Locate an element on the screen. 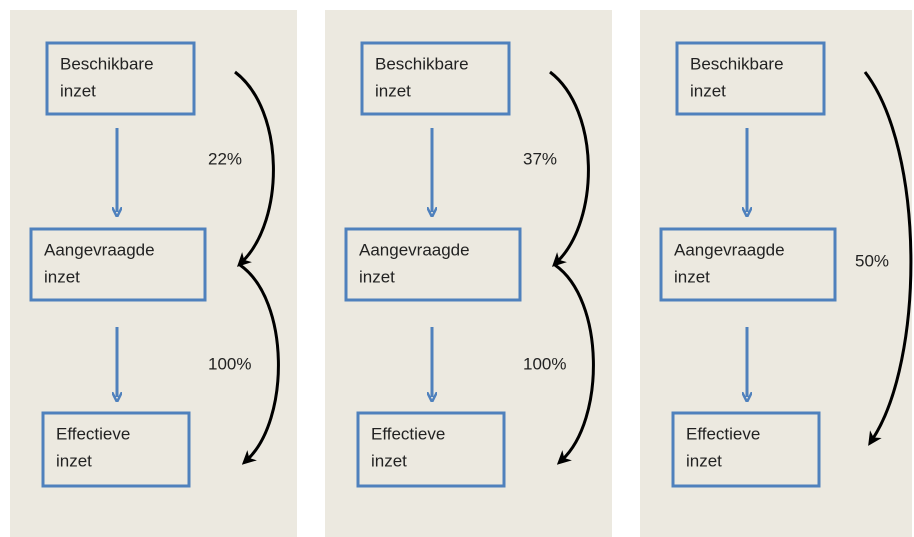 The height and width of the screenshot is (537, 914). percentage: 22% is located at coordinates (225, 158).